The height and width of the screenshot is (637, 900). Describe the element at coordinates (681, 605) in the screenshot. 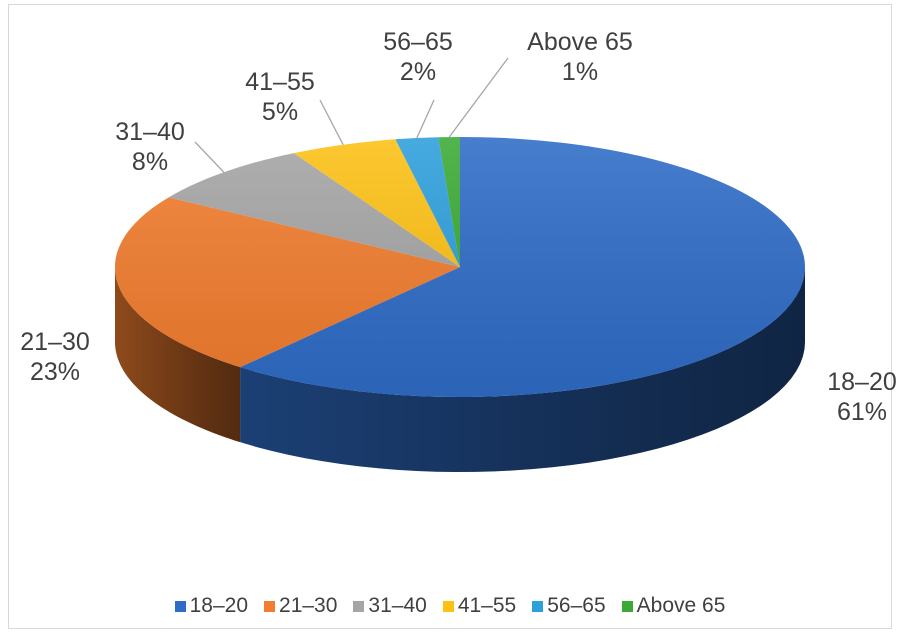

I see `legend-label-5: Above 65` at that location.